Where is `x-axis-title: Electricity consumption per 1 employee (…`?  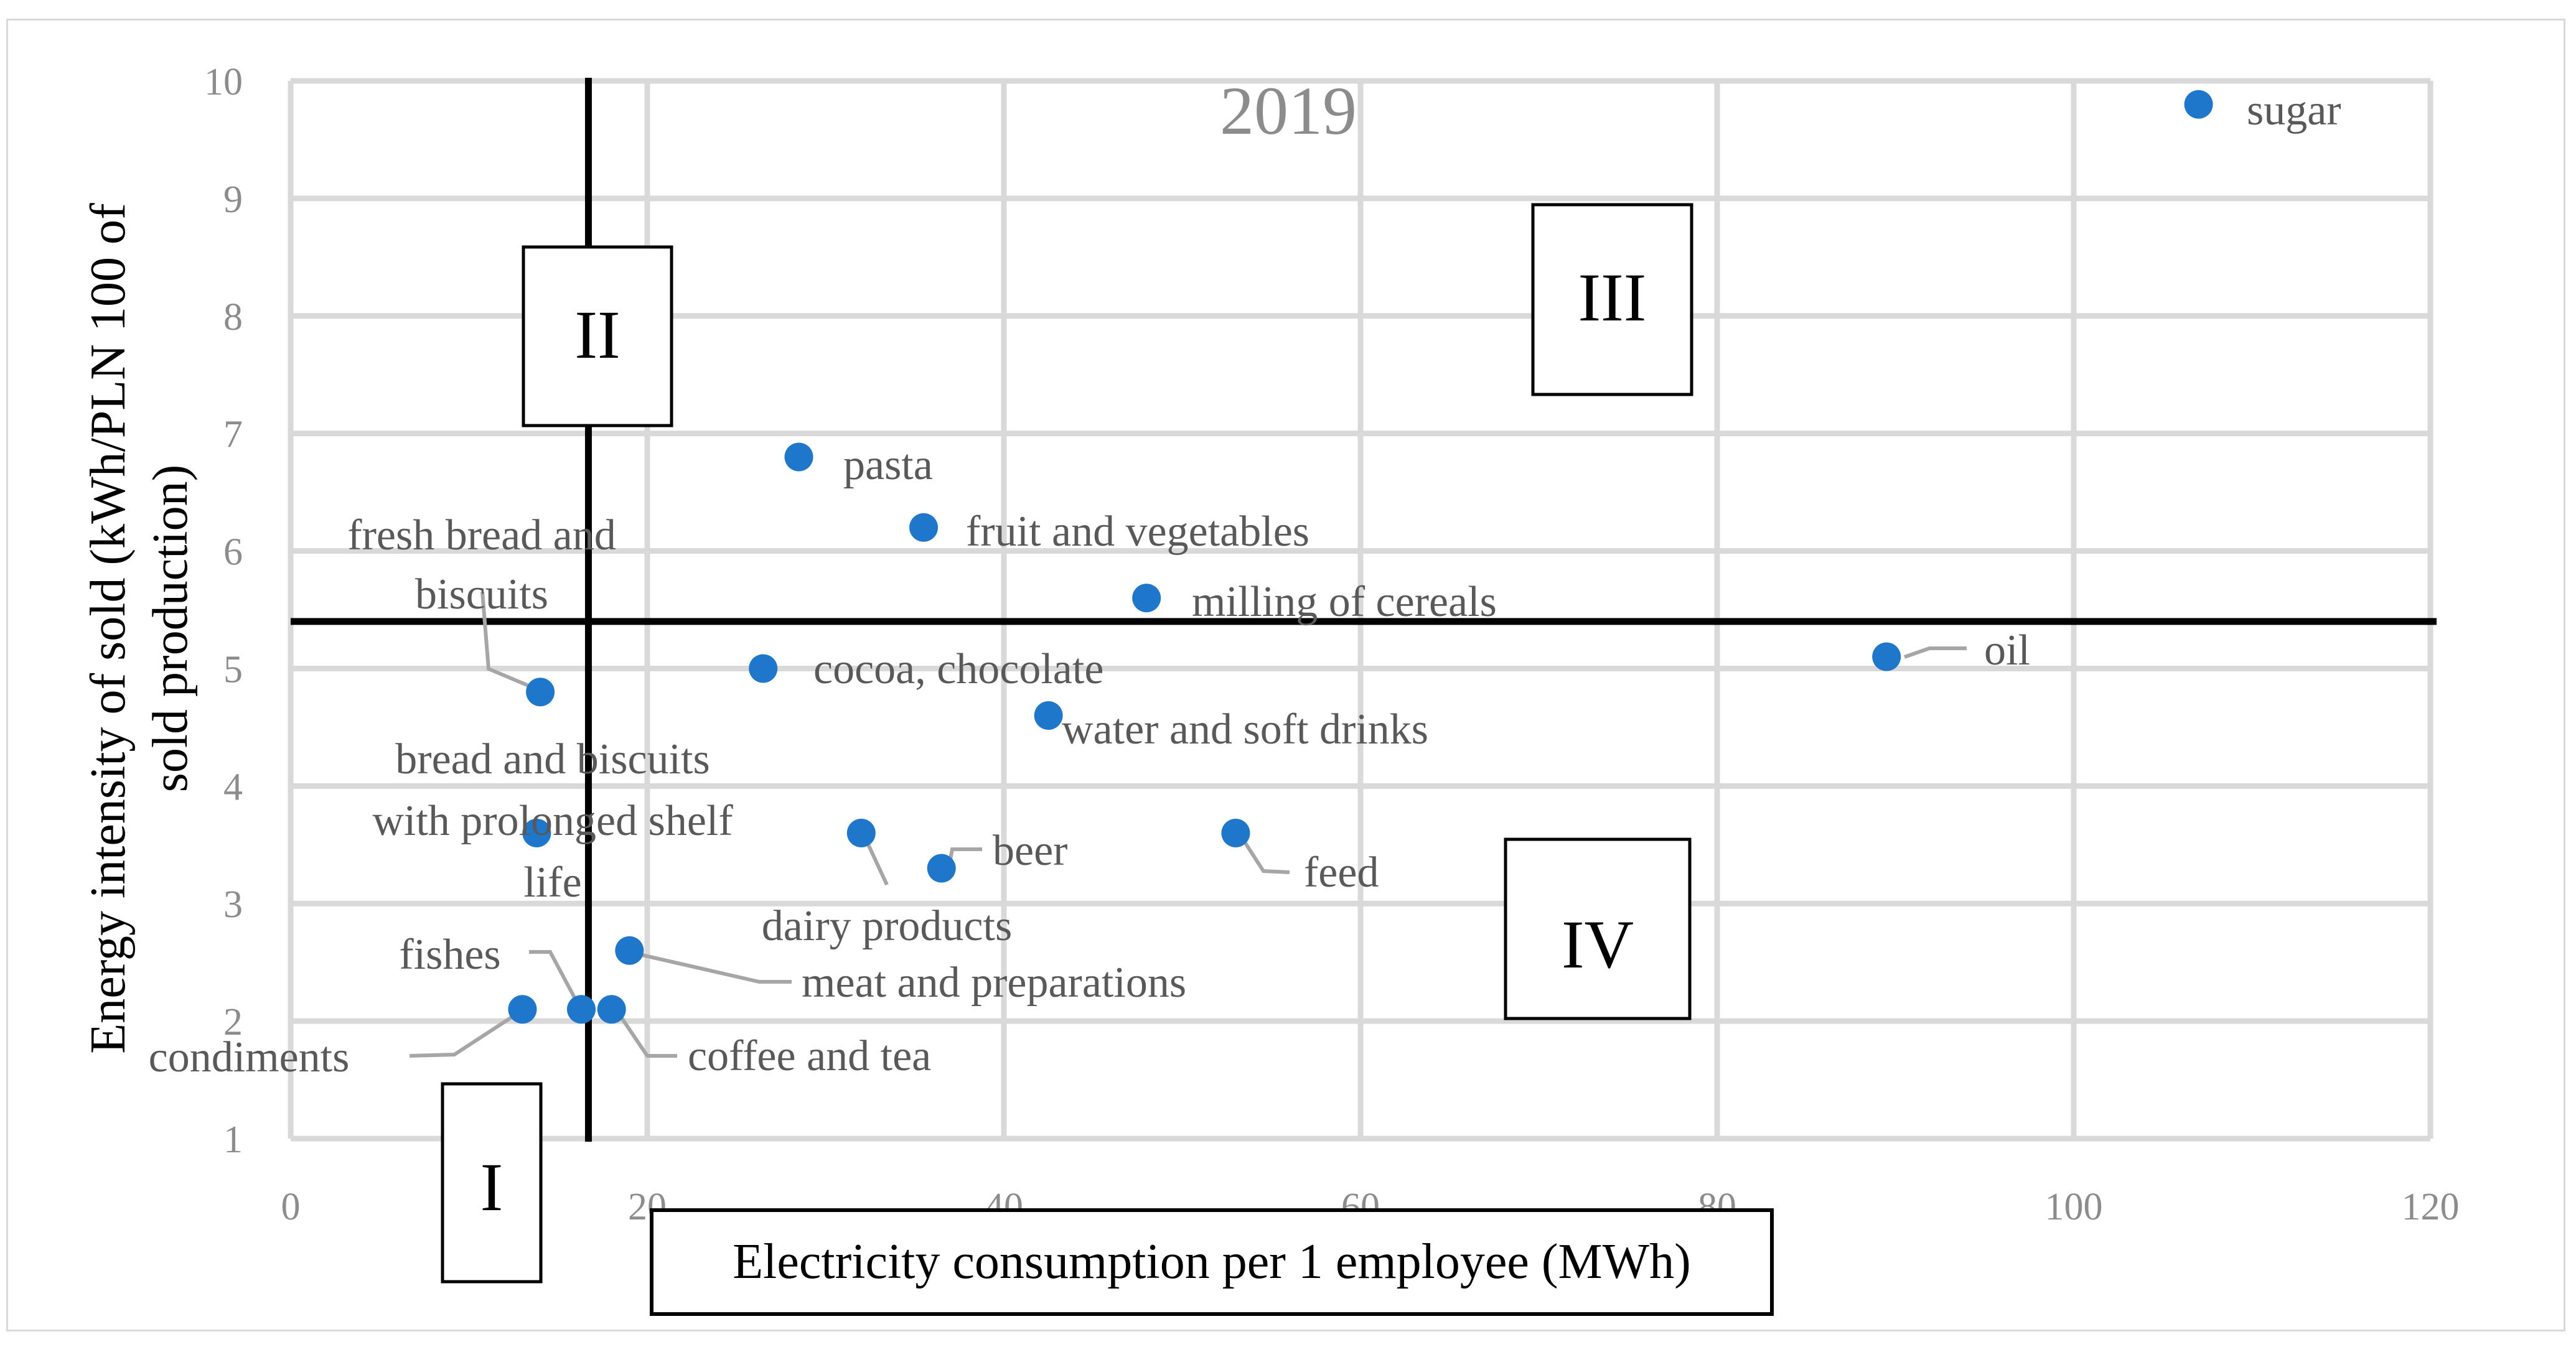
x-axis-title: Electricity consumption per 1 employee (… is located at coordinates (1212, 1262).